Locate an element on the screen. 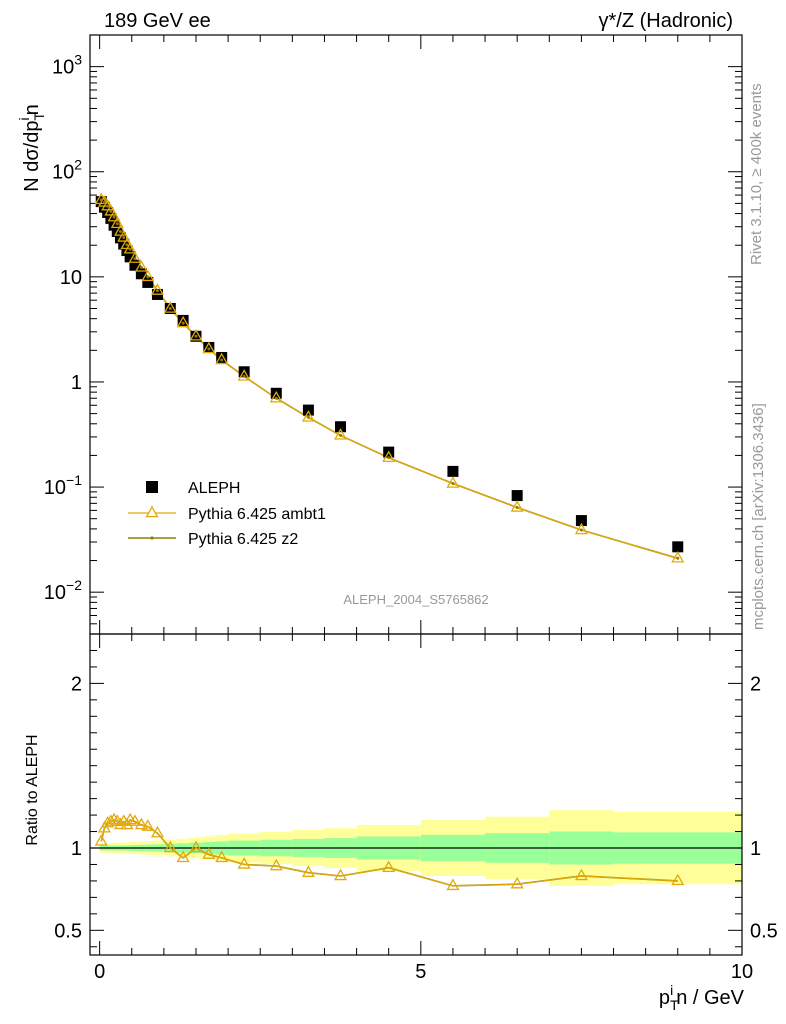 The height and width of the screenshot is (1024, 786). ratio-line-ambt1 is located at coordinates (389, 853).